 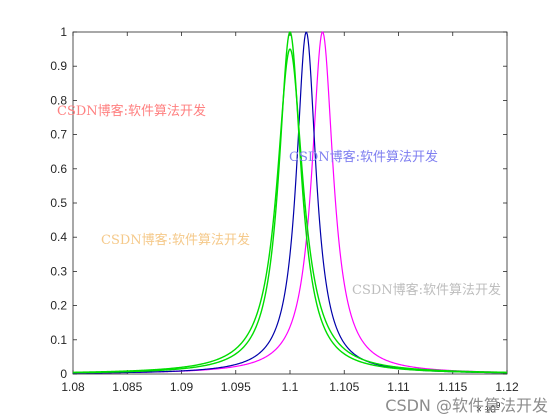 I want to click on y-tick-label: 0, so click(x=63, y=374).